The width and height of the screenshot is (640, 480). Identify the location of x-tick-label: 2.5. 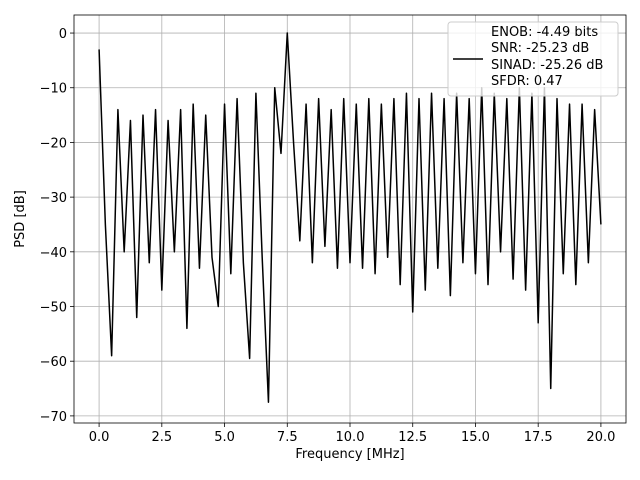
(161, 437).